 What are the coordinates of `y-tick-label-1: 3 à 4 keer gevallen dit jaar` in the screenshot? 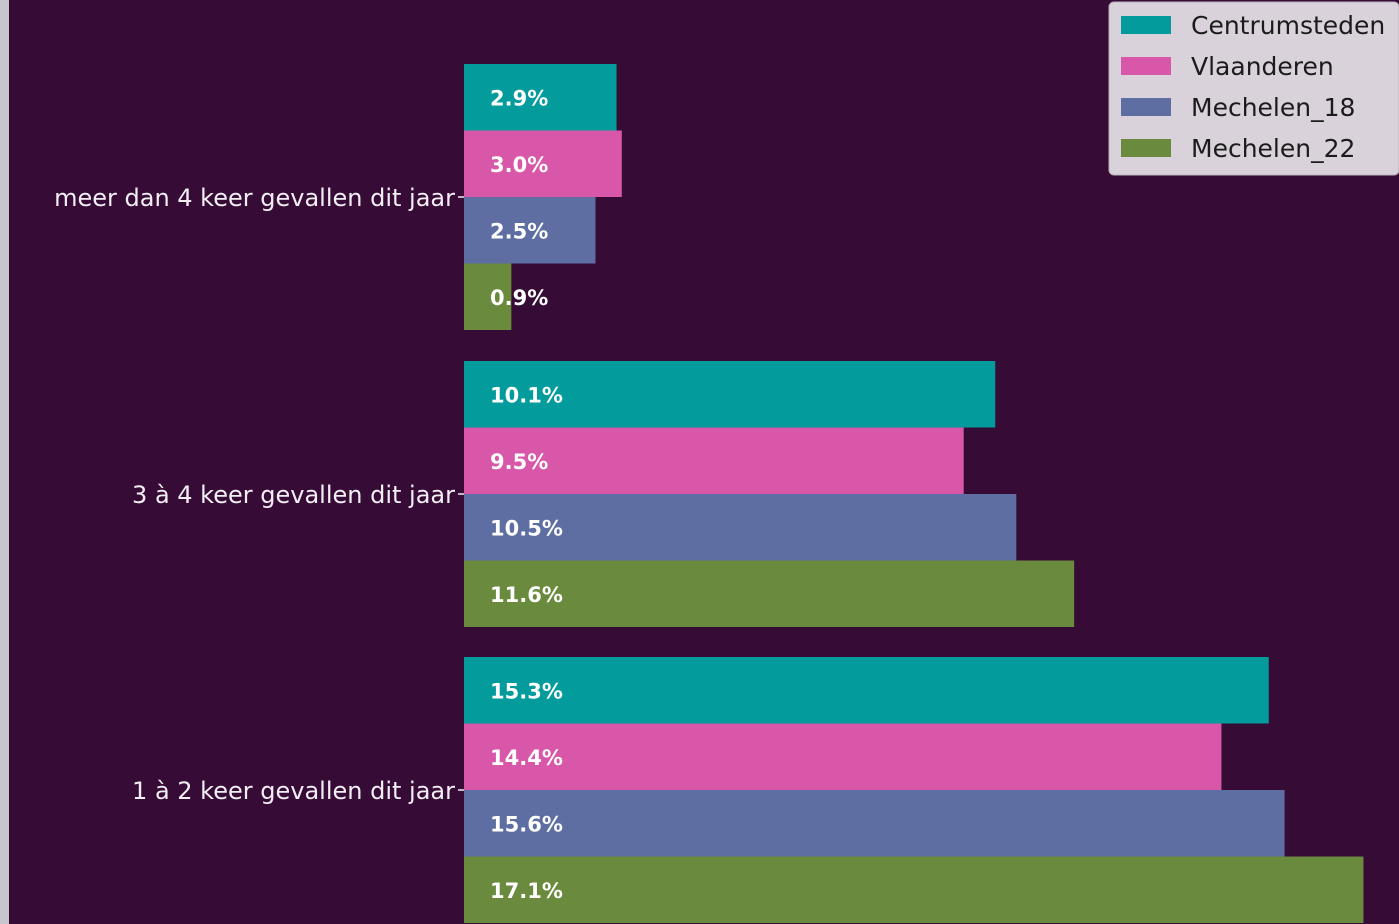 It's located at (293, 495).